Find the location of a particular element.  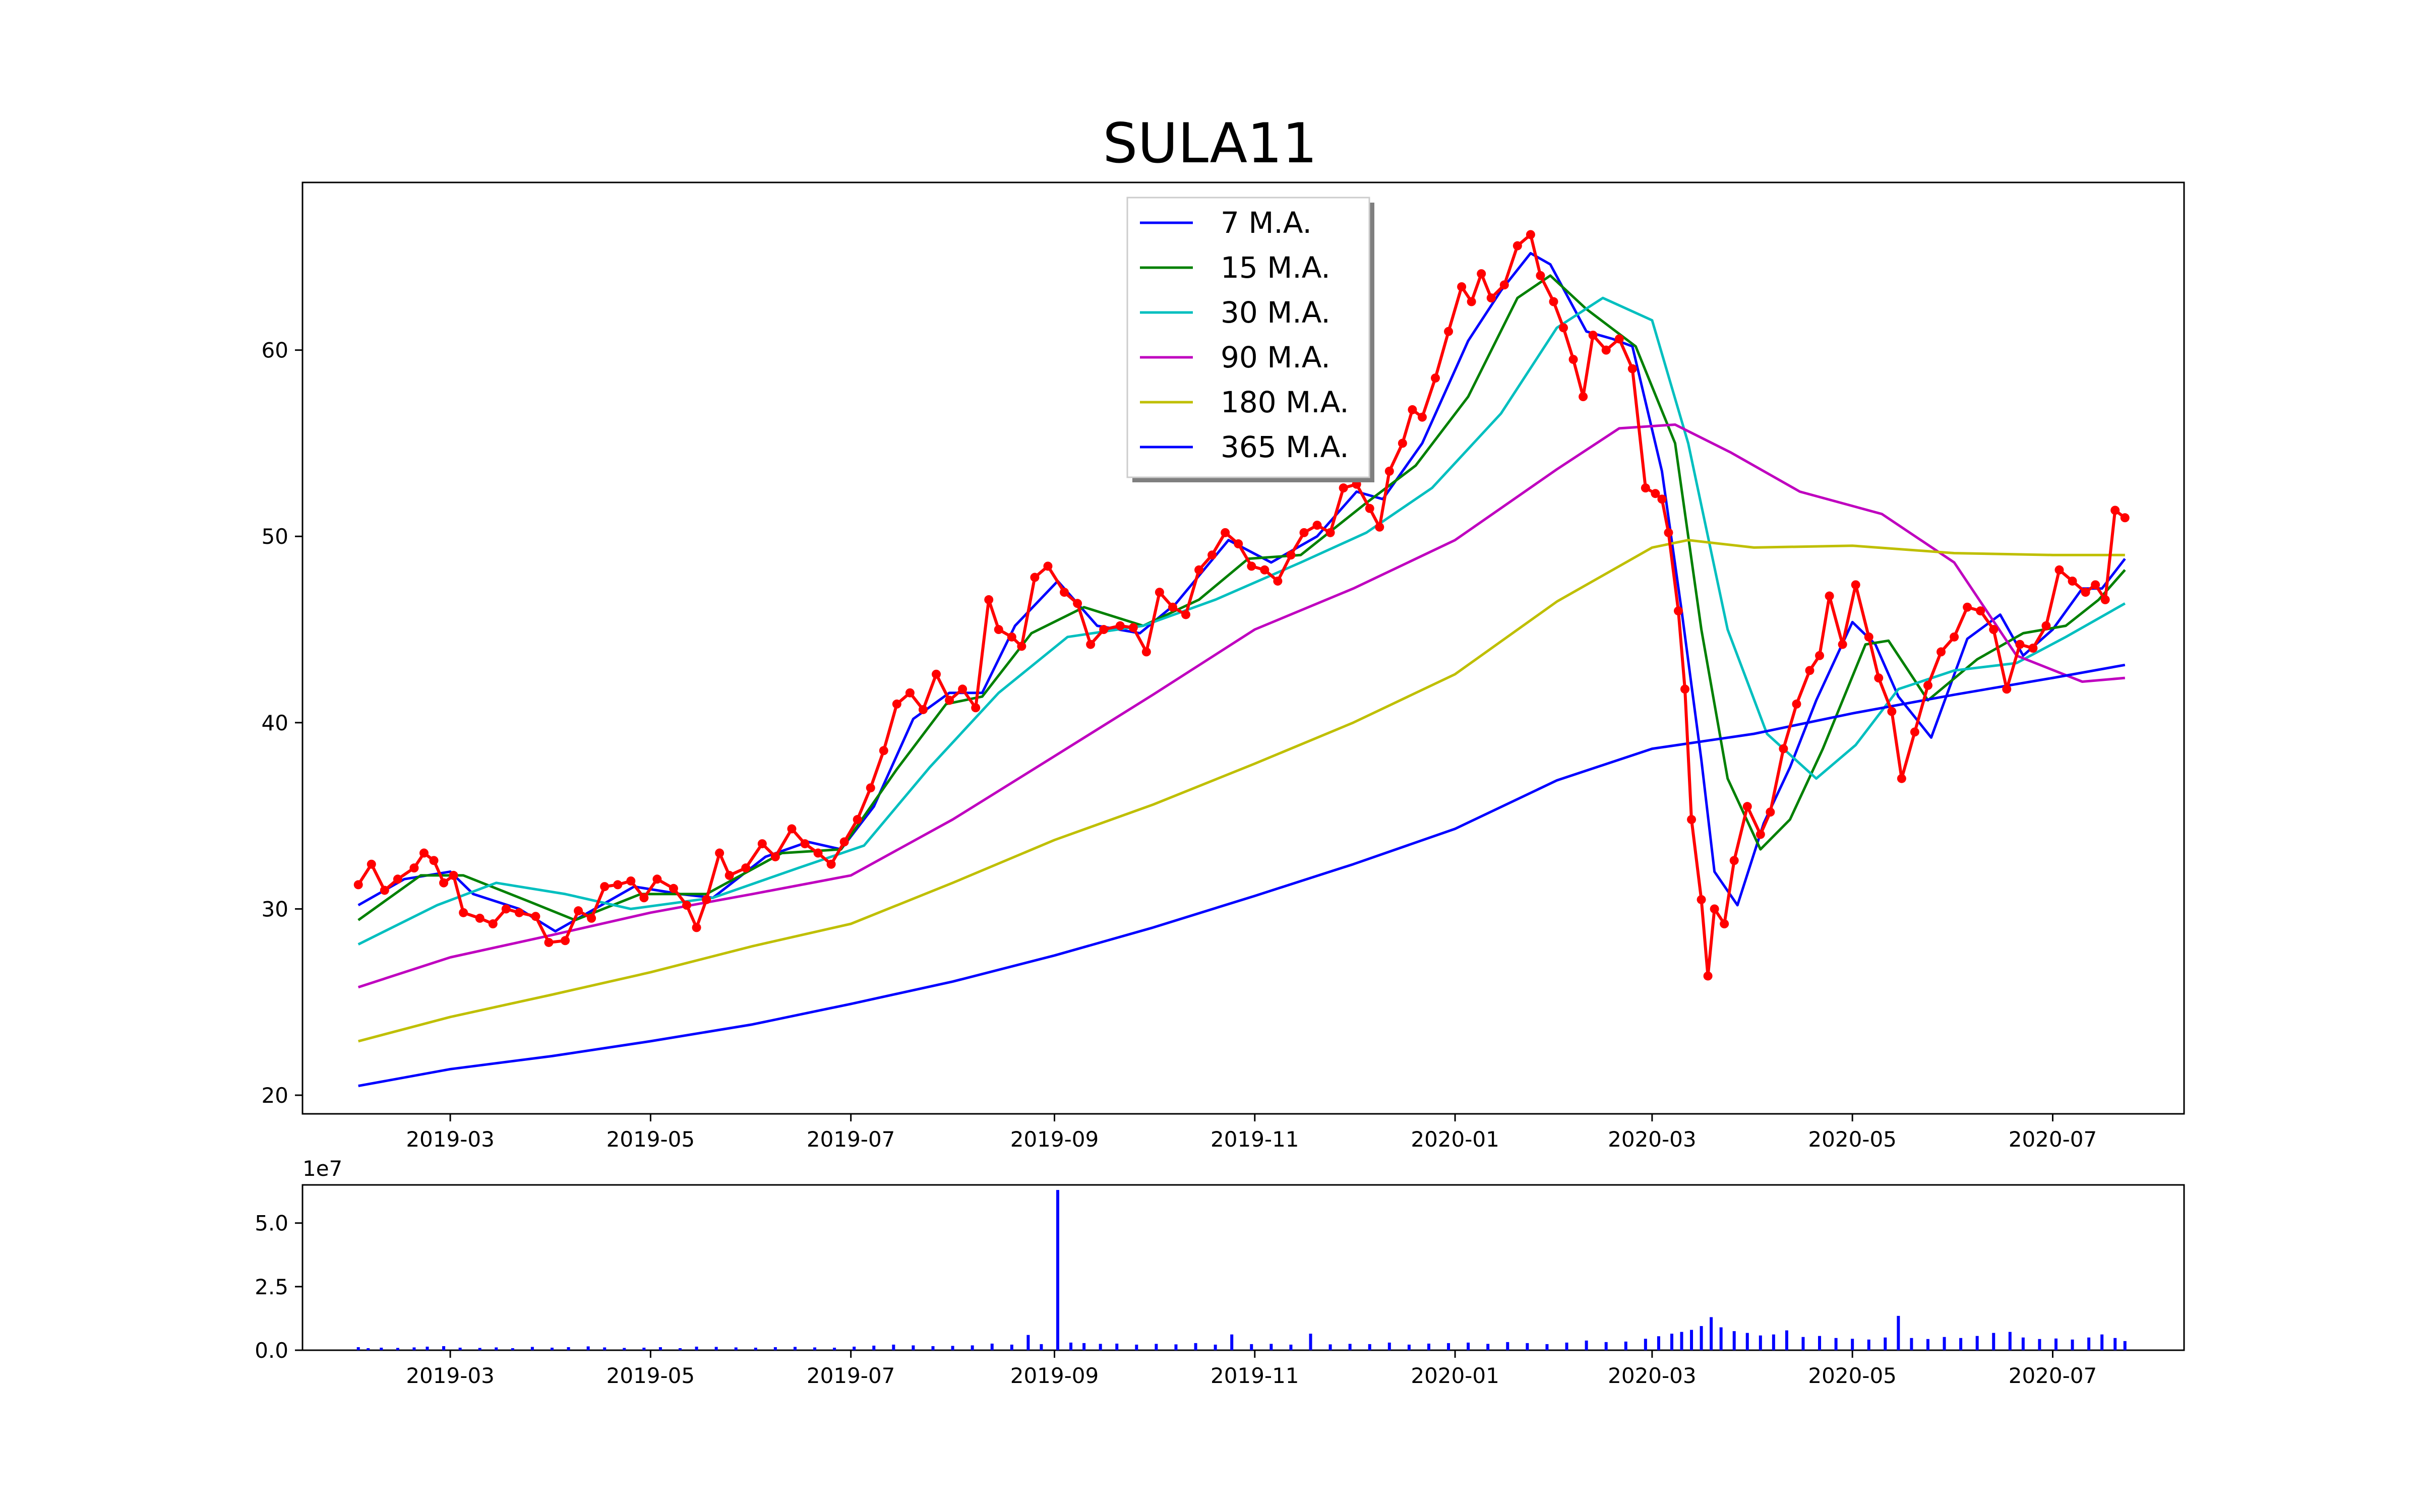

y-tick-label: 50 is located at coordinates (275, 536).